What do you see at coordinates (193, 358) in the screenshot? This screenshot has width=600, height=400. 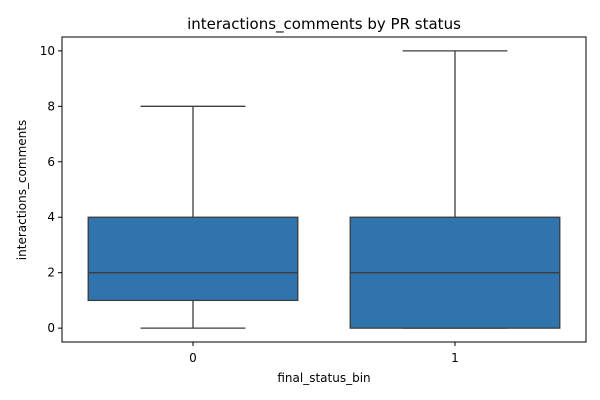 I see `x-tick-label: 0` at bounding box center [193, 358].